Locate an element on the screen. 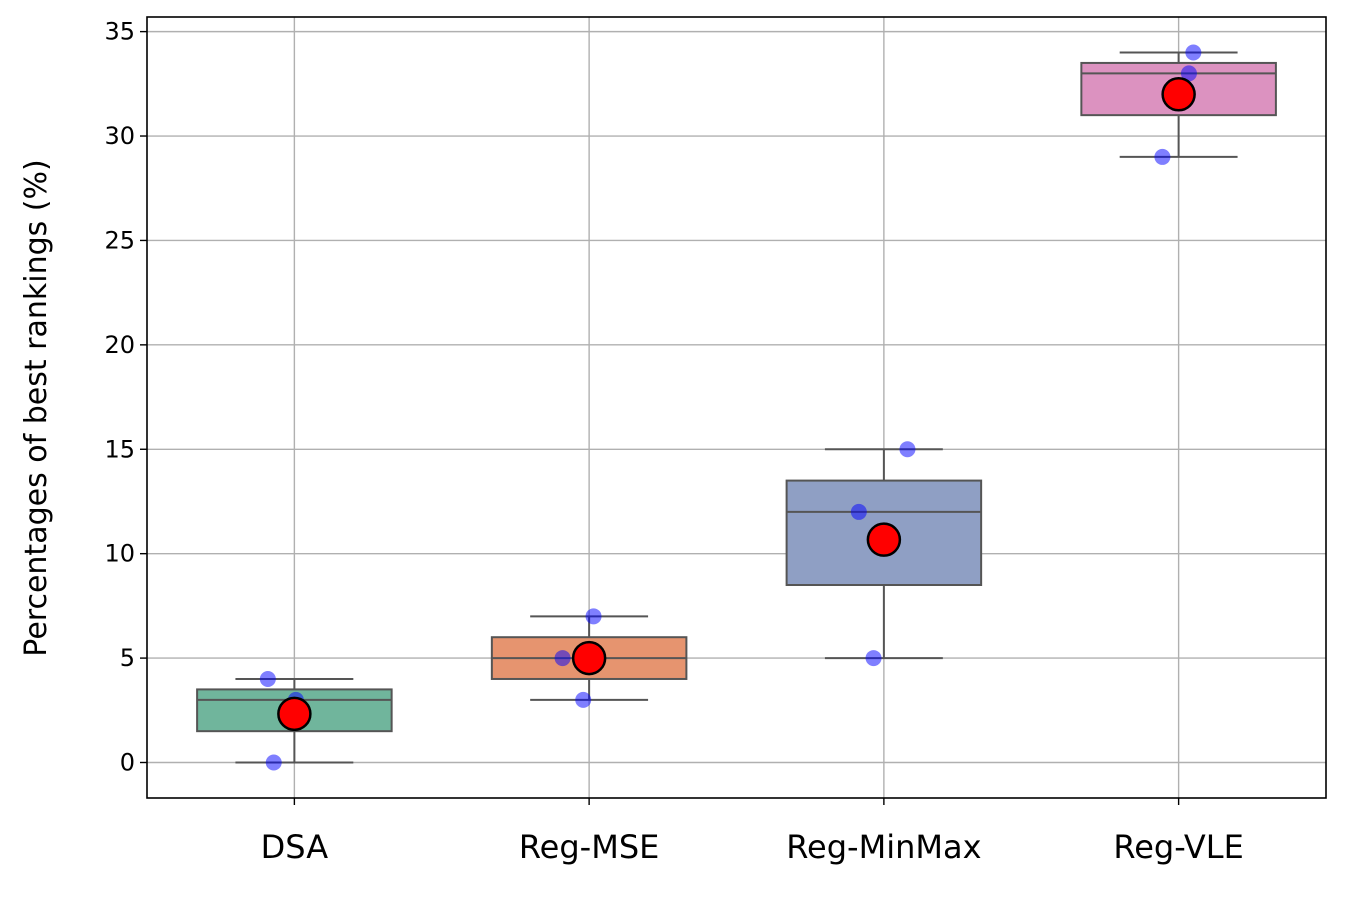 This screenshot has width=1348, height=899. box-dsa is located at coordinates (294, 720).